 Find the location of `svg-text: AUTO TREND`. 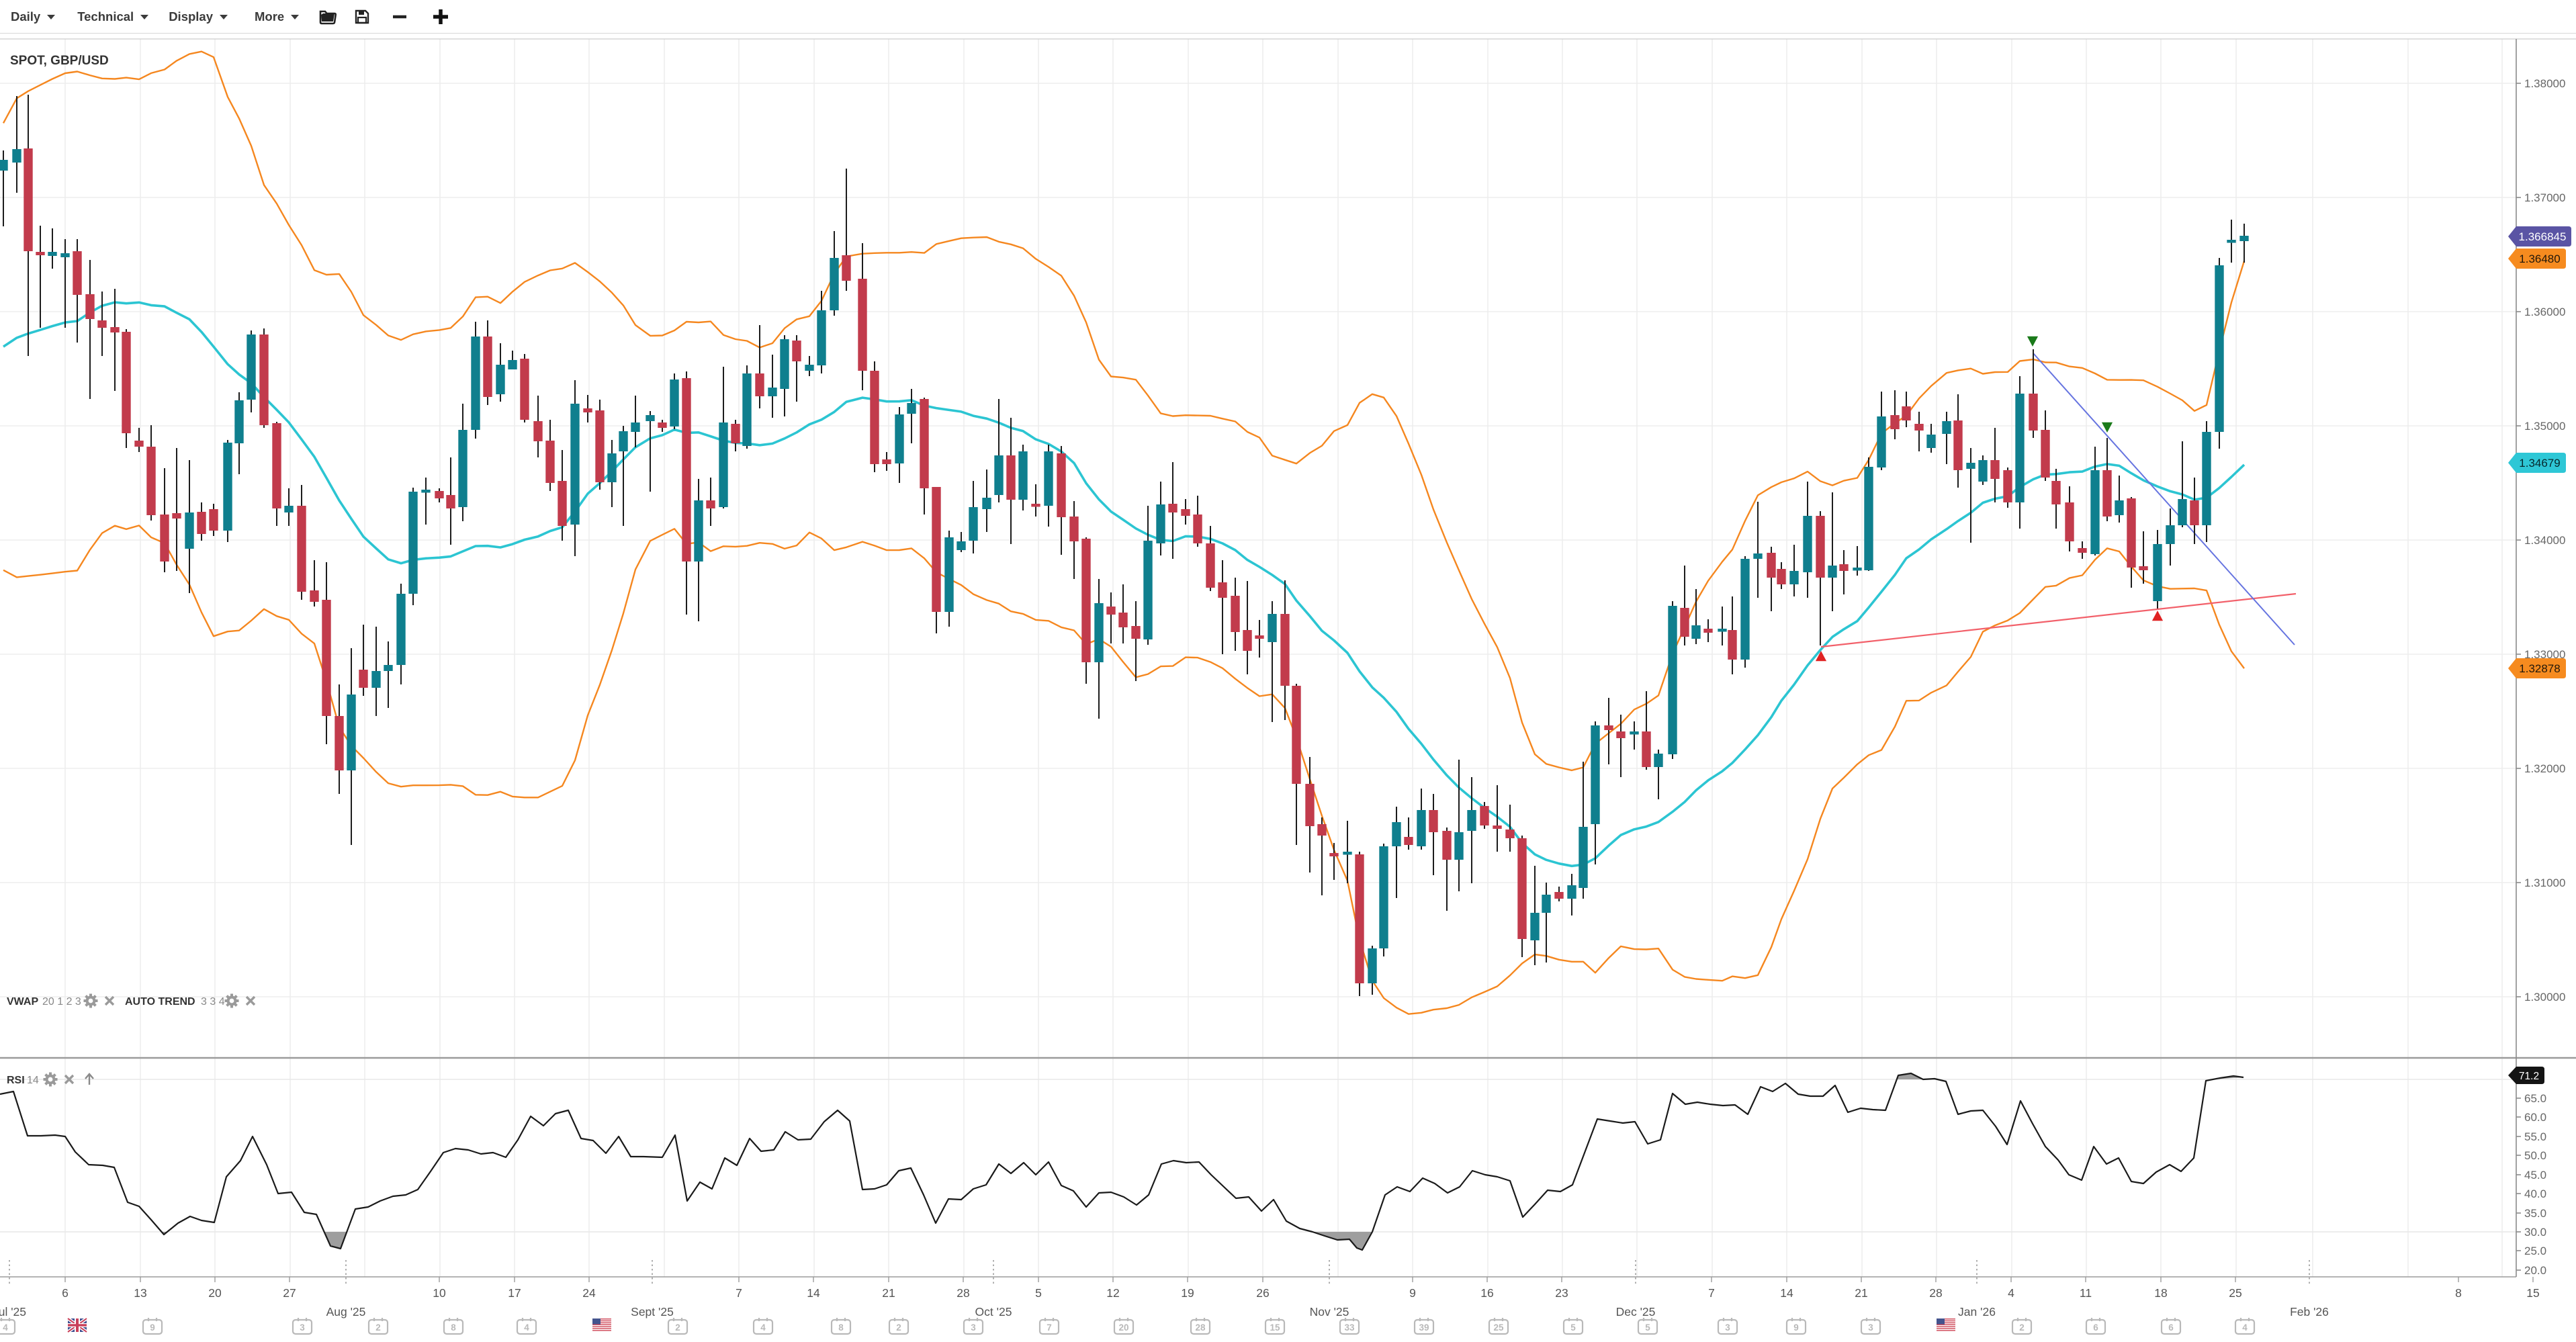

svg-text: AUTO TREND is located at coordinates (160, 1002).